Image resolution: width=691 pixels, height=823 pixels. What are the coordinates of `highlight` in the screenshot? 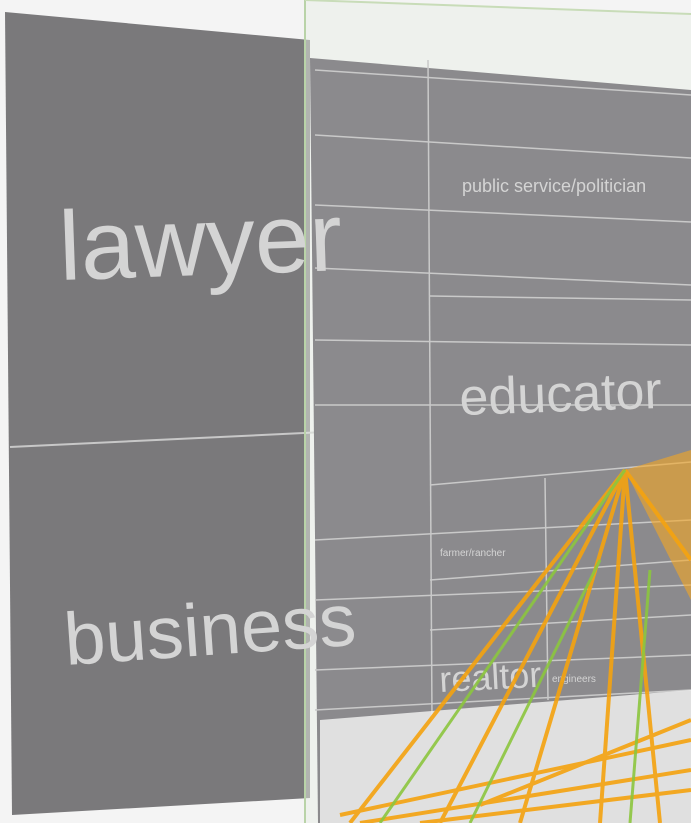 It's located at (658, 525).